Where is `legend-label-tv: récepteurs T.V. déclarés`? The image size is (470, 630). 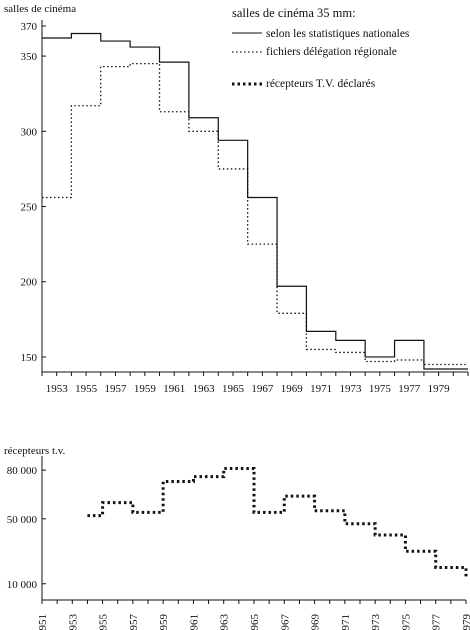
legend-label-tv: récepteurs T.V. déclarés is located at coordinates (321, 84).